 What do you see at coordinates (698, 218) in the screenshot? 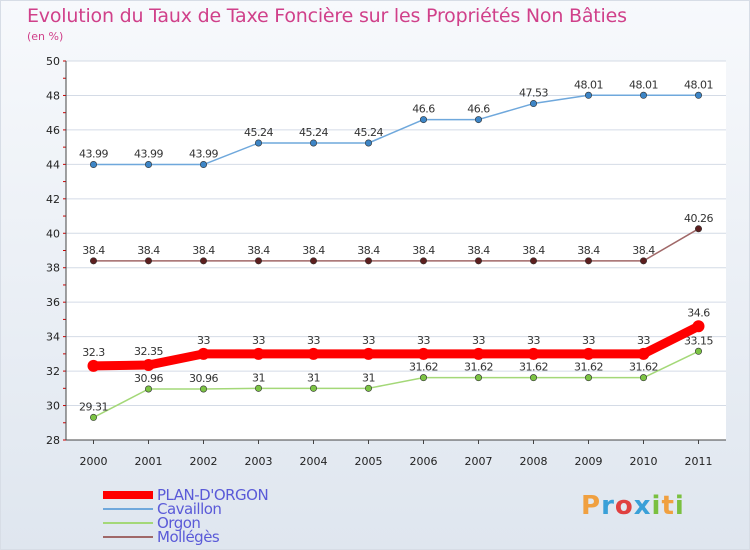
I see `data-label: 40.26` at bounding box center [698, 218].